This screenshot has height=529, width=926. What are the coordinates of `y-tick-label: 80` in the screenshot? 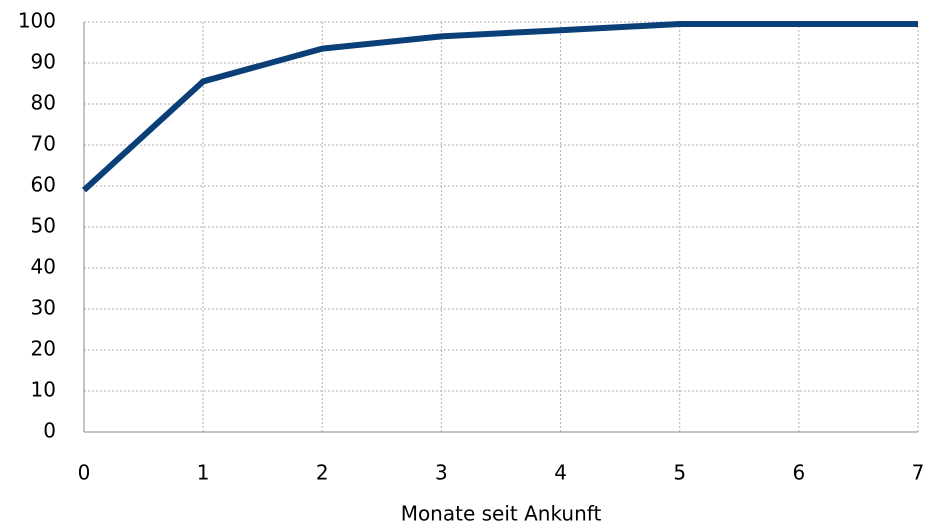 It's located at (43, 103).